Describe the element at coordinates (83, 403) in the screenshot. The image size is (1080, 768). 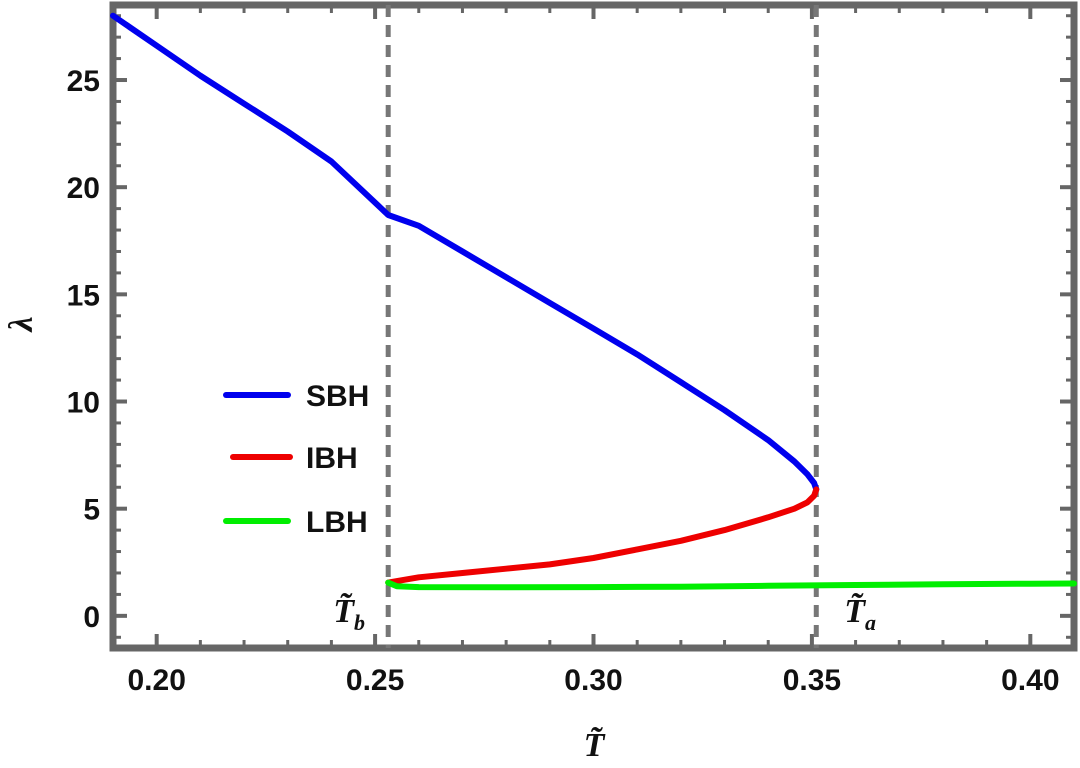
I see `y-tick-label: 10` at that location.